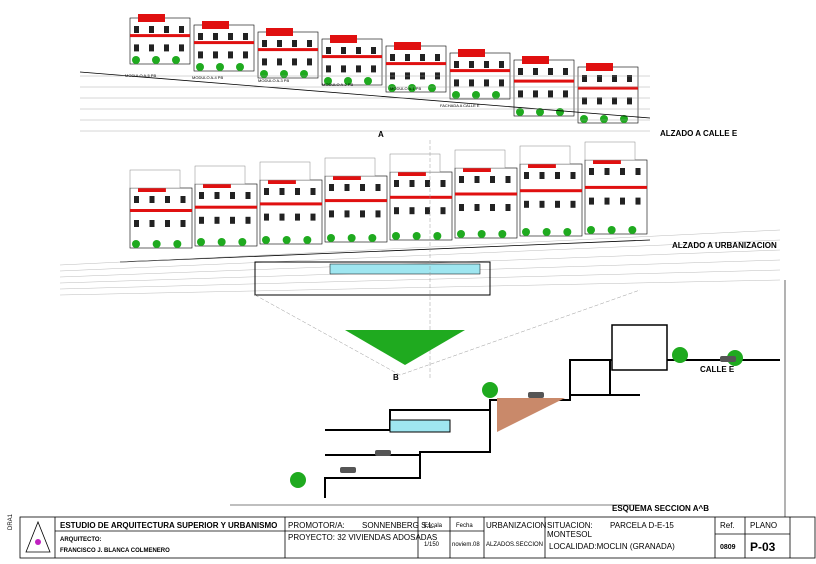  Describe the element at coordinates (11, 521) in the screenshot. I see `side-code: DRA1` at that location.